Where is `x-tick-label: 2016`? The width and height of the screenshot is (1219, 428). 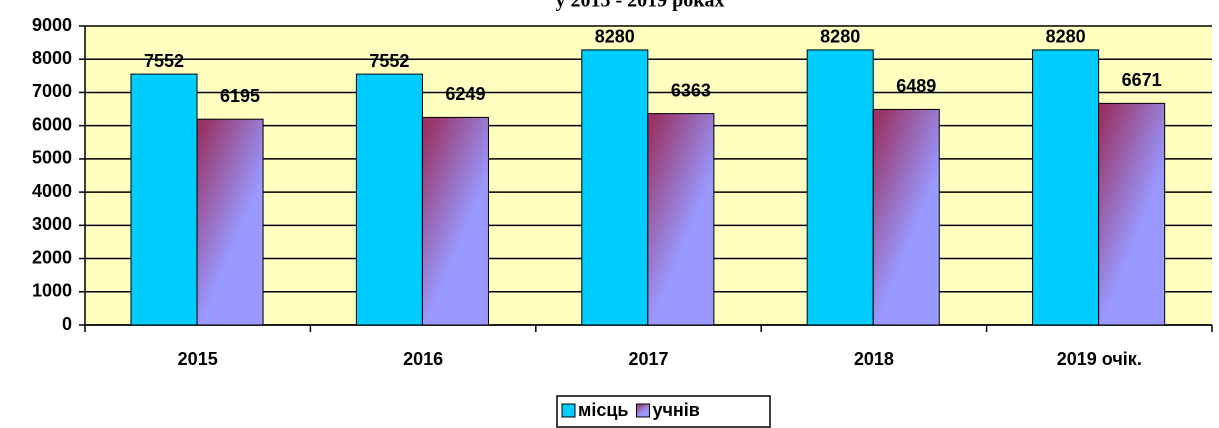
x-tick-label: 2016 is located at coordinates (423, 359).